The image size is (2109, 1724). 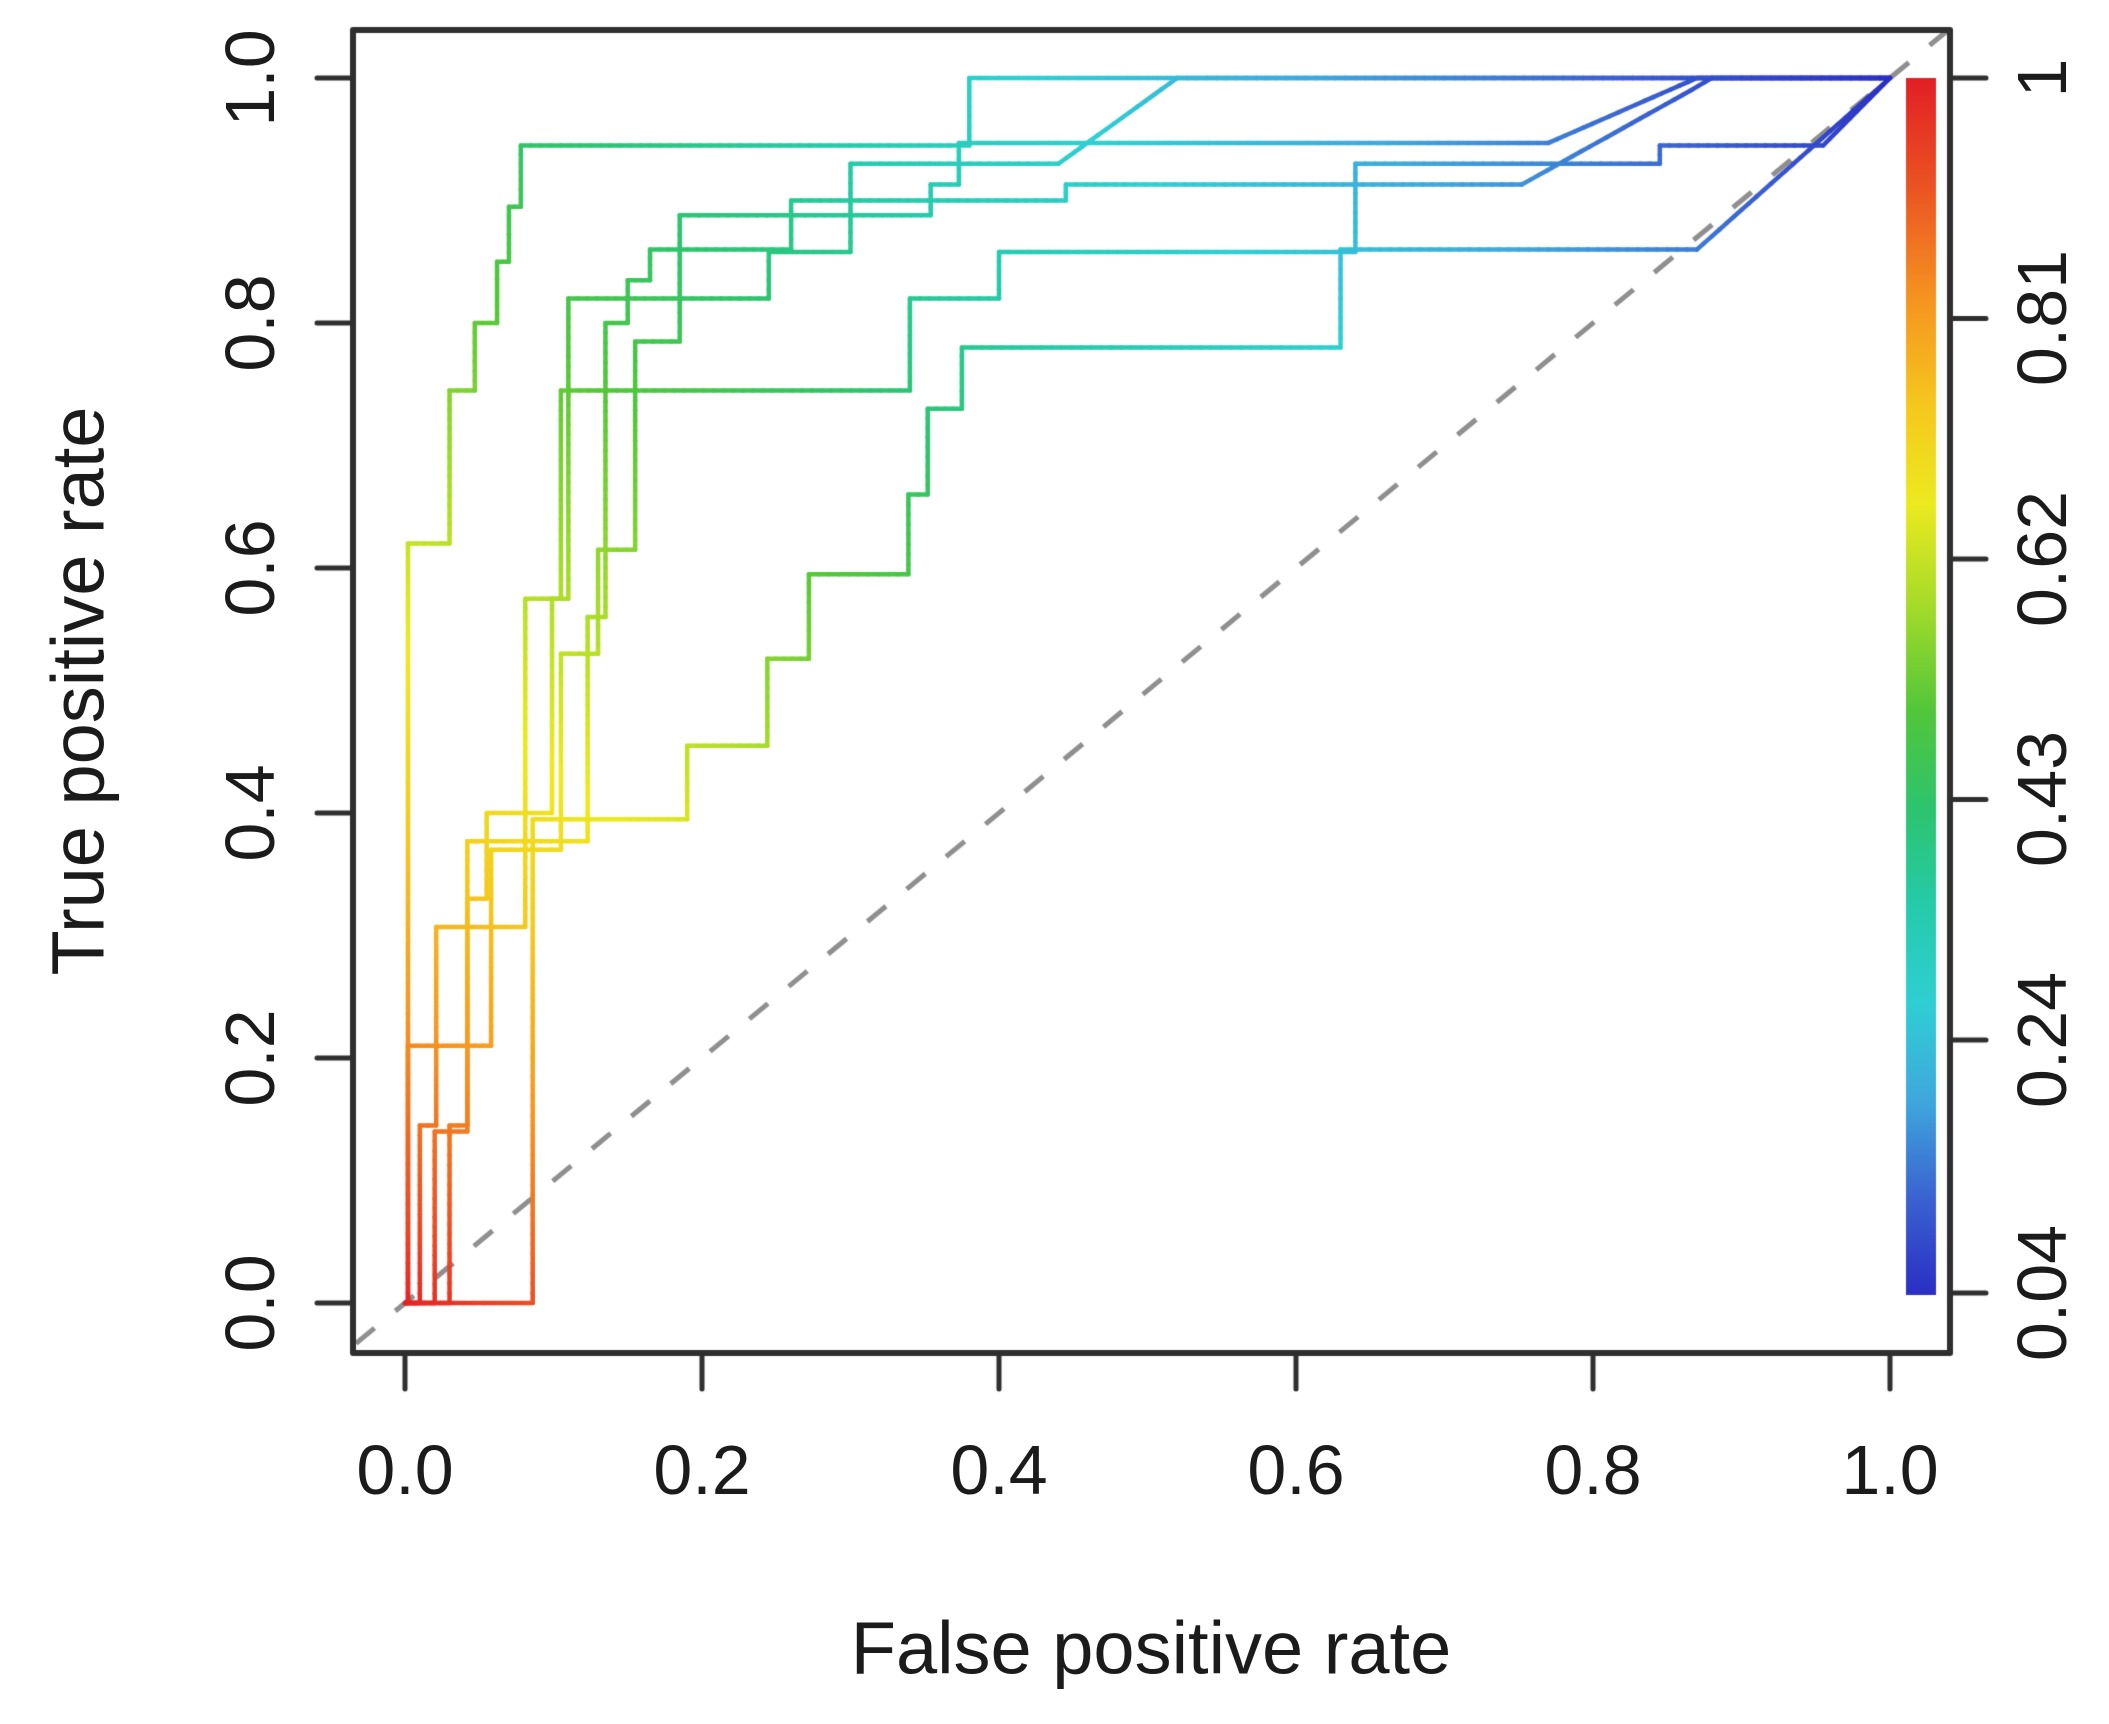 I want to click on y-tick-label: 0.0, so click(x=250, y=1303).